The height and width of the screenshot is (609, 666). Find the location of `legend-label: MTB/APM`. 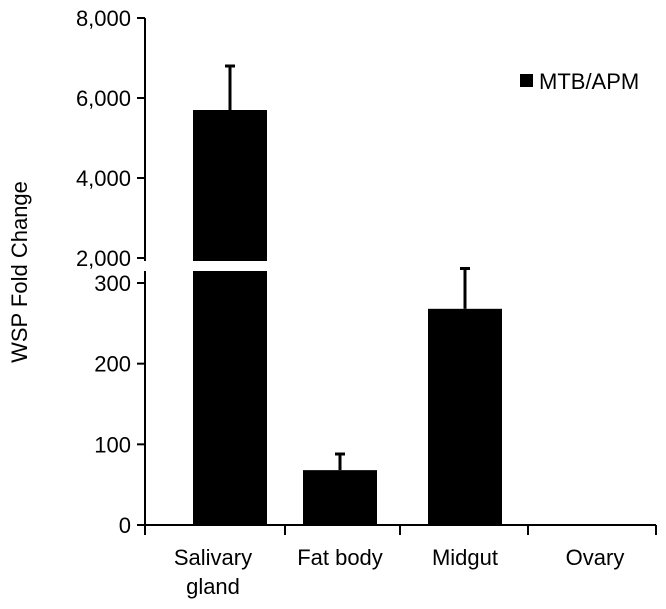

legend-label: MTB/APM is located at coordinates (589, 81).